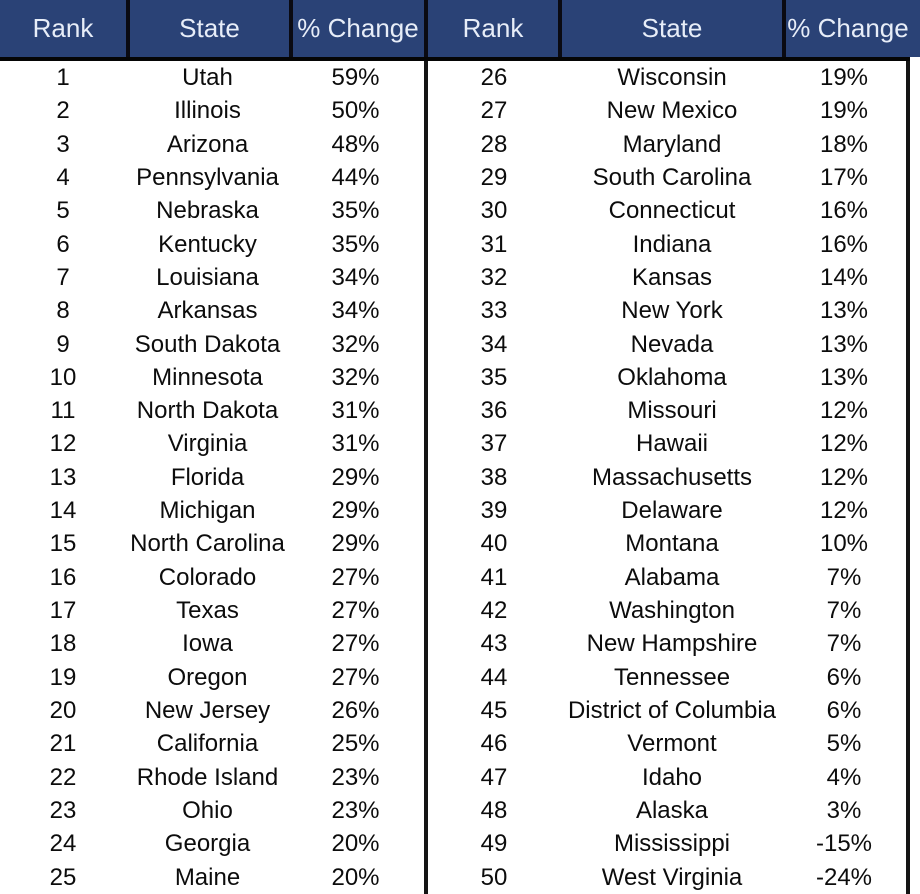 Image resolution: width=920 pixels, height=894 pixels. I want to click on state-cell: Montana, so click(672, 544).